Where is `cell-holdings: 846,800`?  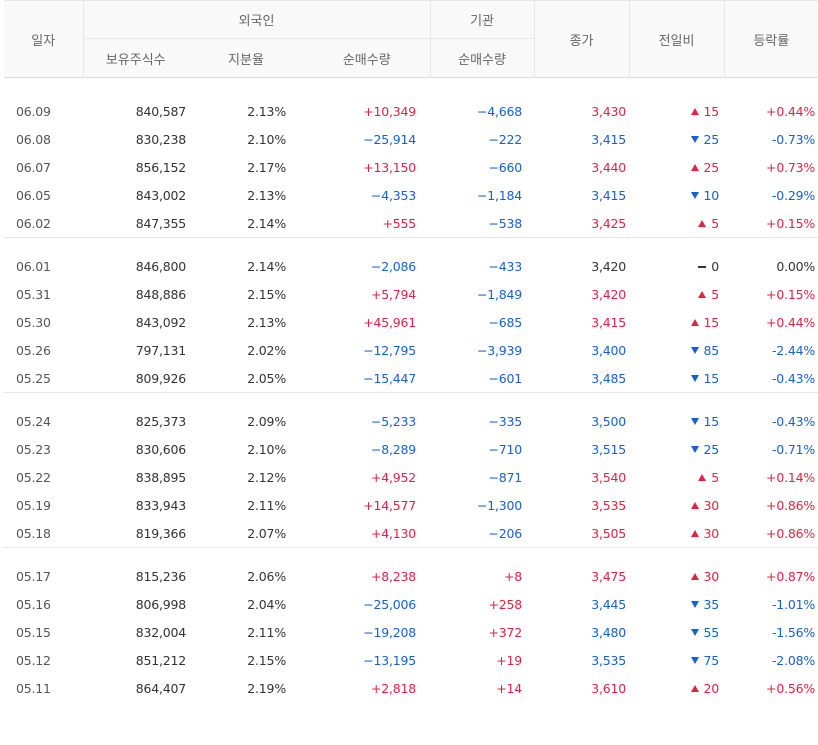 cell-holdings: 846,800 is located at coordinates (160, 266).